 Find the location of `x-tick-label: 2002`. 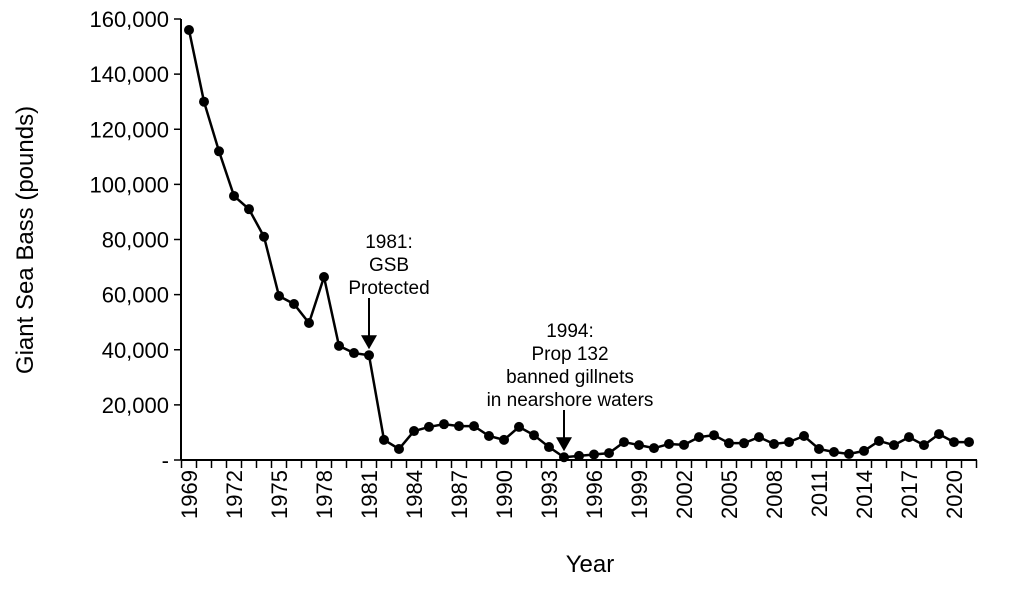

x-tick-label: 2002 is located at coordinates (684, 494).